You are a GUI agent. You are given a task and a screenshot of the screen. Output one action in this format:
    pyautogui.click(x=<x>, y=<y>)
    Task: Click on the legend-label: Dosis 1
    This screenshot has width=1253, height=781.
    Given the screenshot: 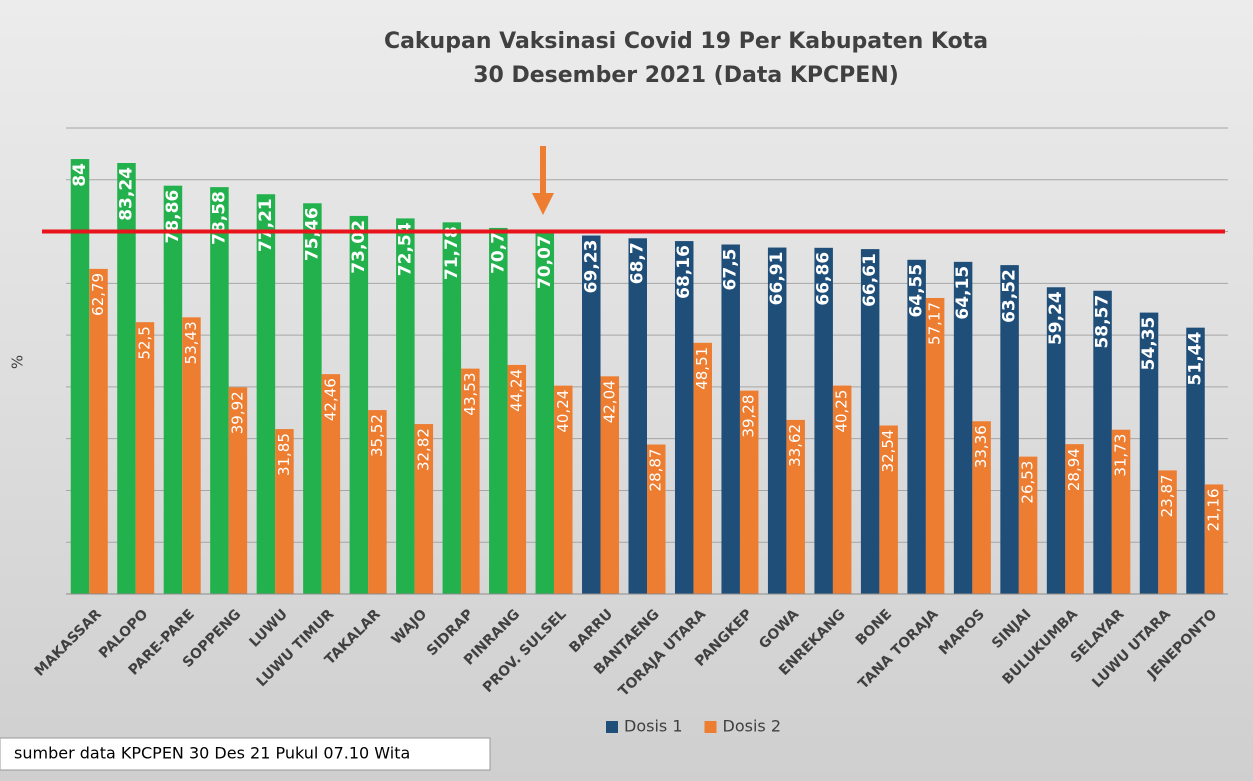 What is the action you would take?
    pyautogui.click(x=653, y=726)
    